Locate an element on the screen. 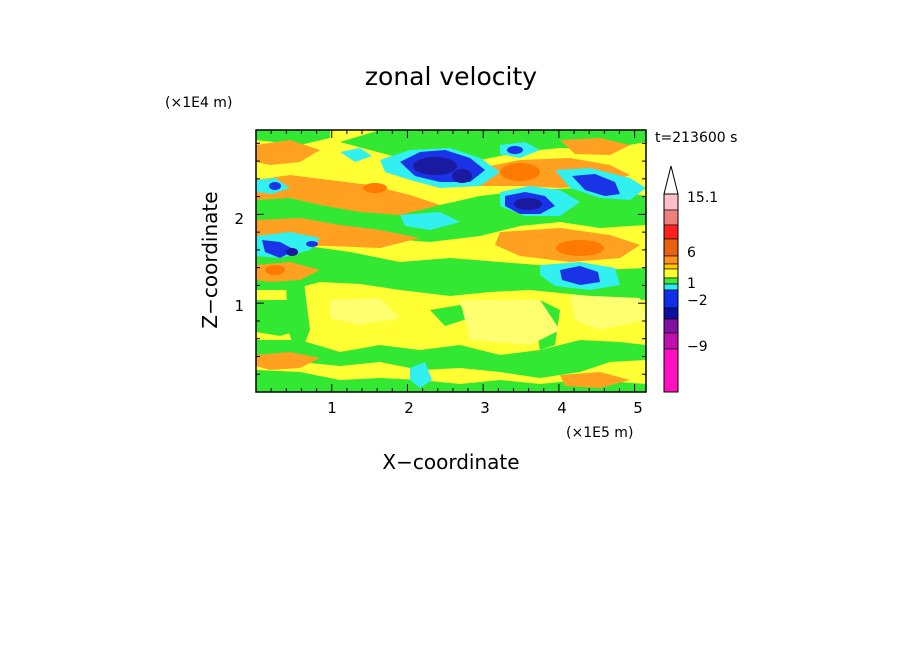  light-yellow-patches is located at coordinates (488, 320).